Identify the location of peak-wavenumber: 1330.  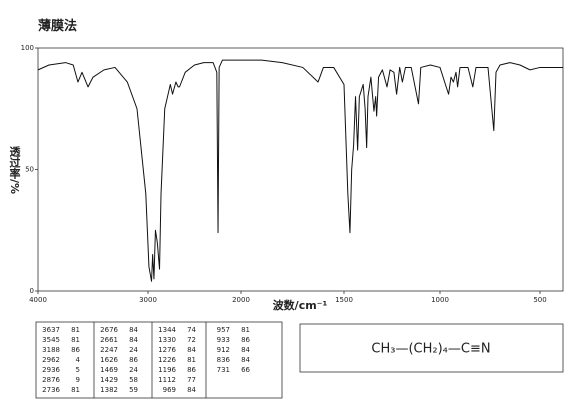
(167, 340).